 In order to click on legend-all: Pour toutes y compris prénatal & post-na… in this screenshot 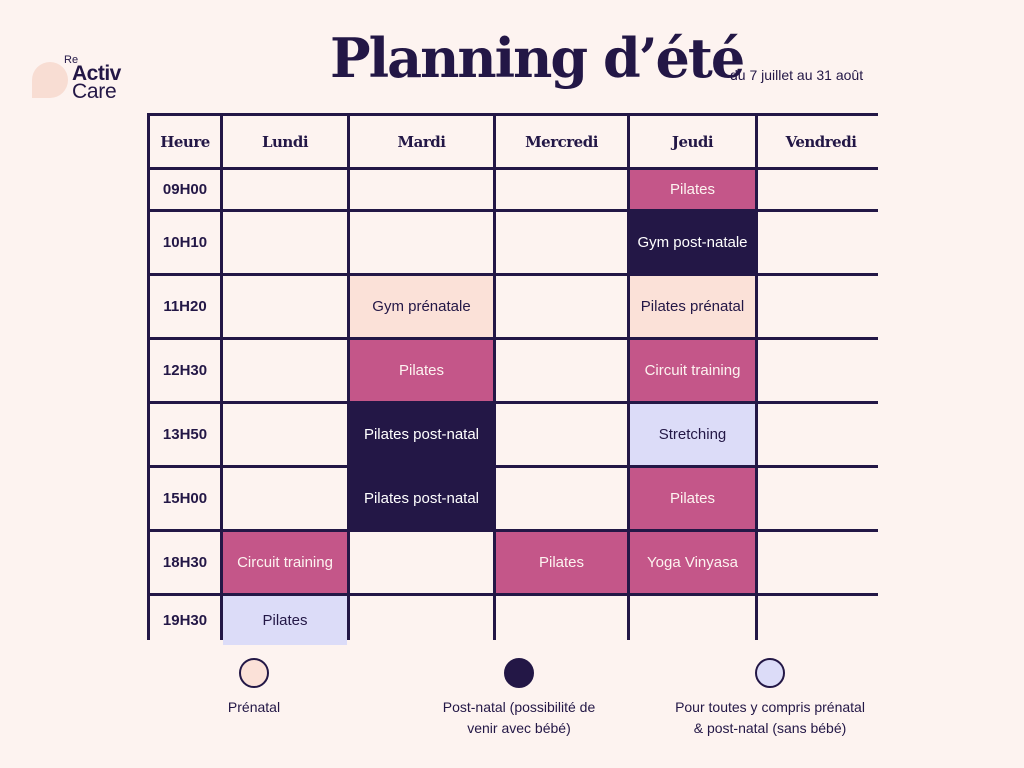, I will do `click(770, 698)`.